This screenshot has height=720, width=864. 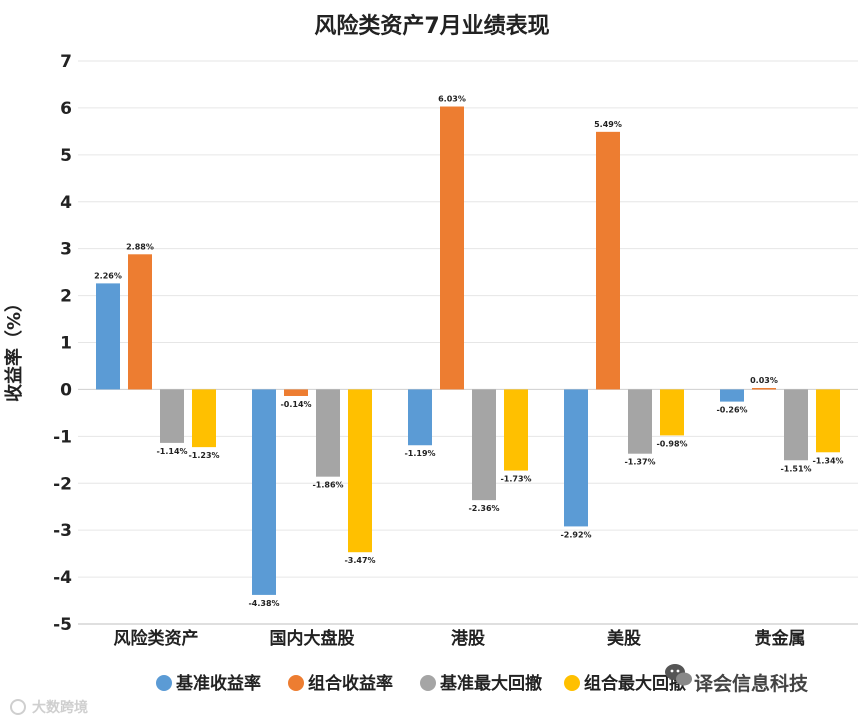 What do you see at coordinates (171, 451) in the screenshot?
I see `data-label: -1.14%` at bounding box center [171, 451].